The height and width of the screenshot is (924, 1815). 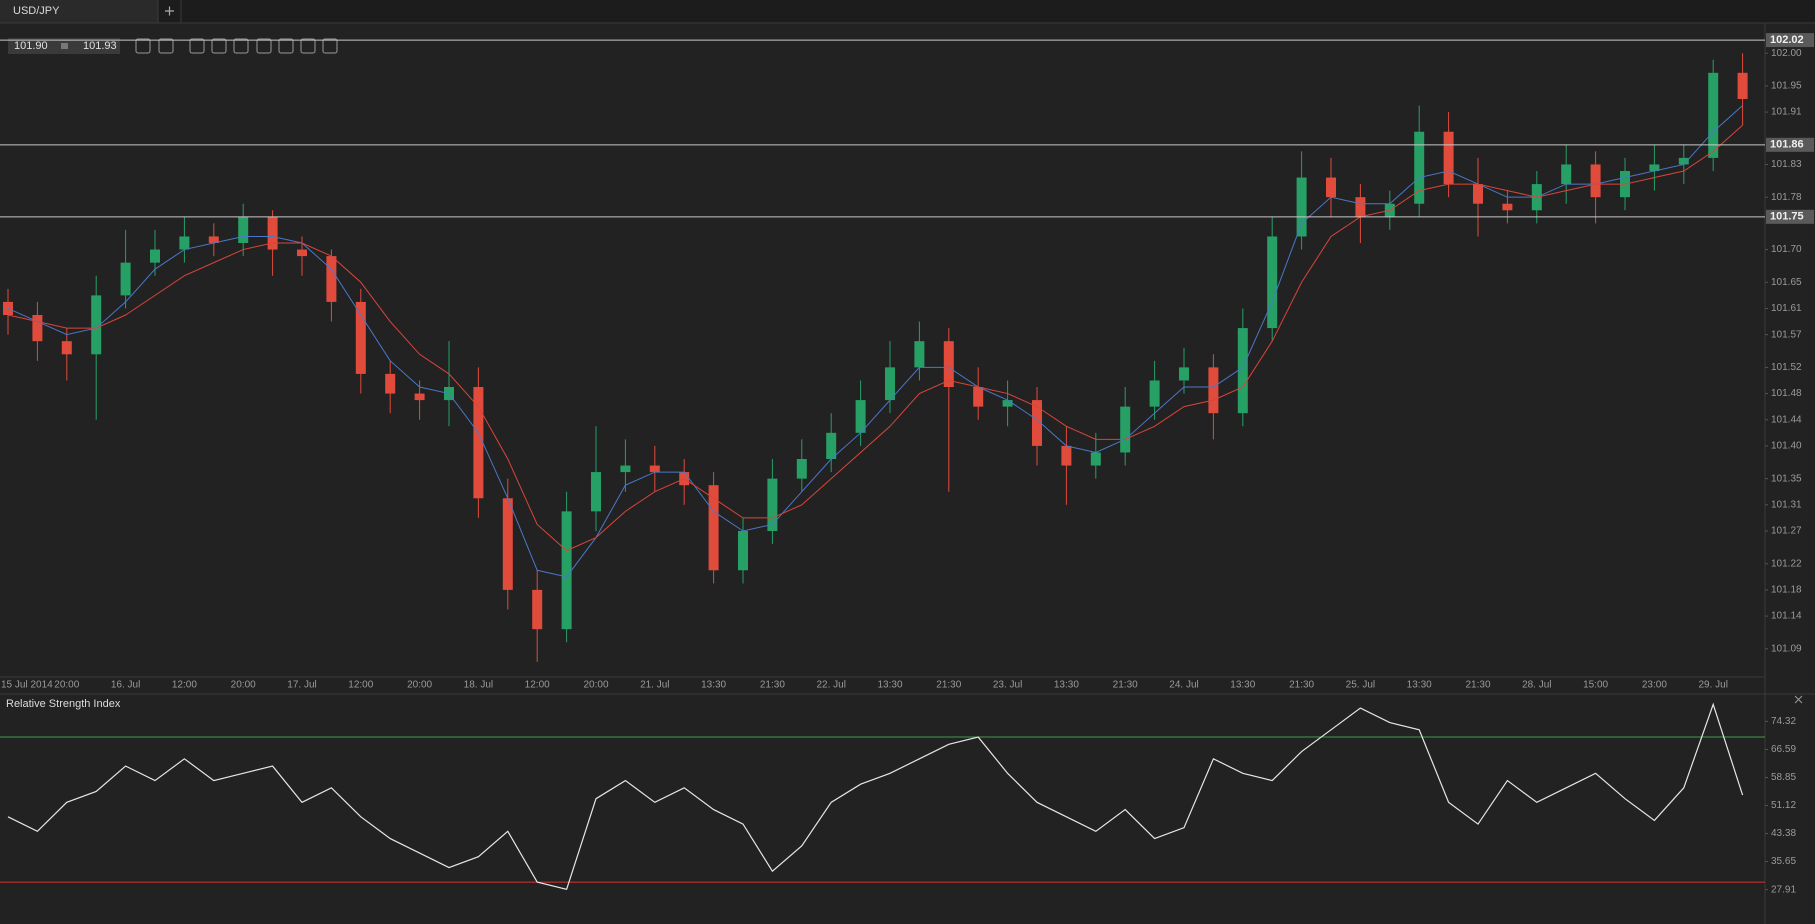 I want to click on y-tick-label: 101.22, so click(x=1786, y=563).